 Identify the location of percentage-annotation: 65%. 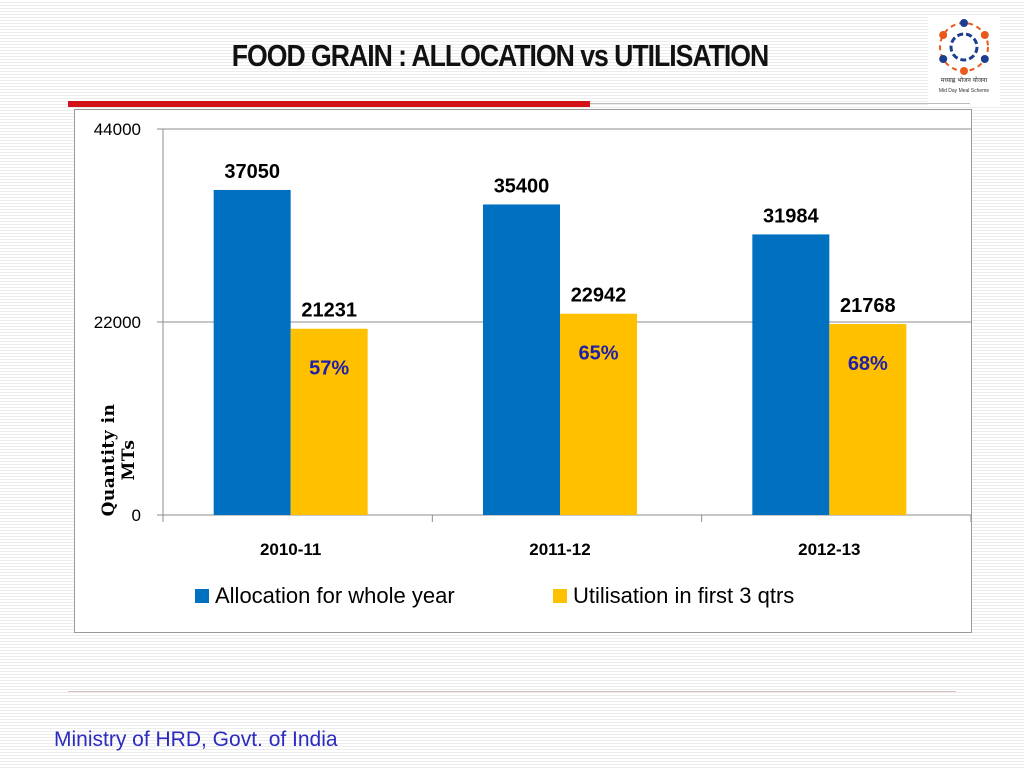
(598, 354).